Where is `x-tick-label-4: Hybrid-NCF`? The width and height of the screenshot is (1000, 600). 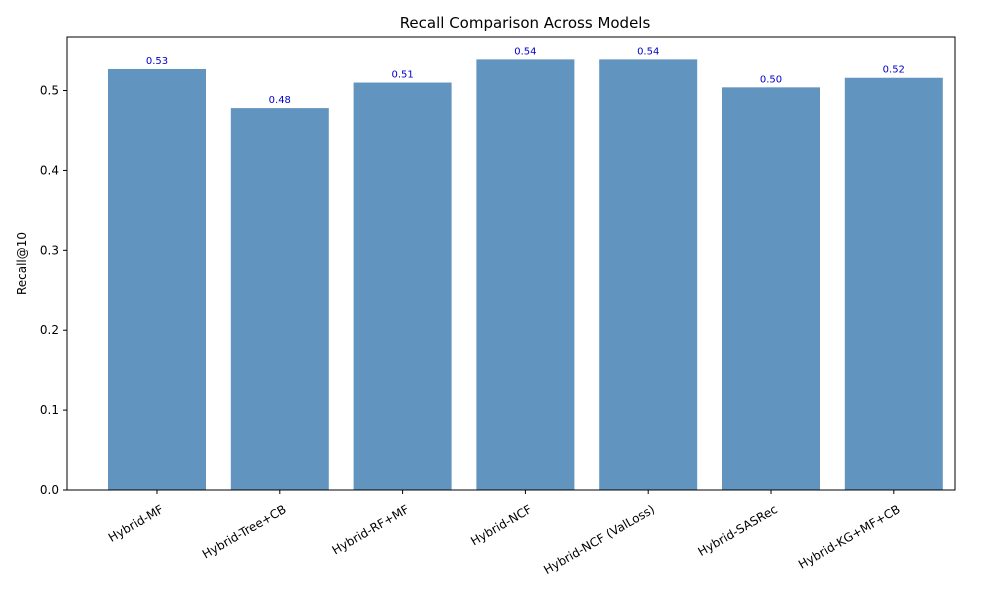
x-tick-label-4: Hybrid-NCF is located at coordinates (501, 525).